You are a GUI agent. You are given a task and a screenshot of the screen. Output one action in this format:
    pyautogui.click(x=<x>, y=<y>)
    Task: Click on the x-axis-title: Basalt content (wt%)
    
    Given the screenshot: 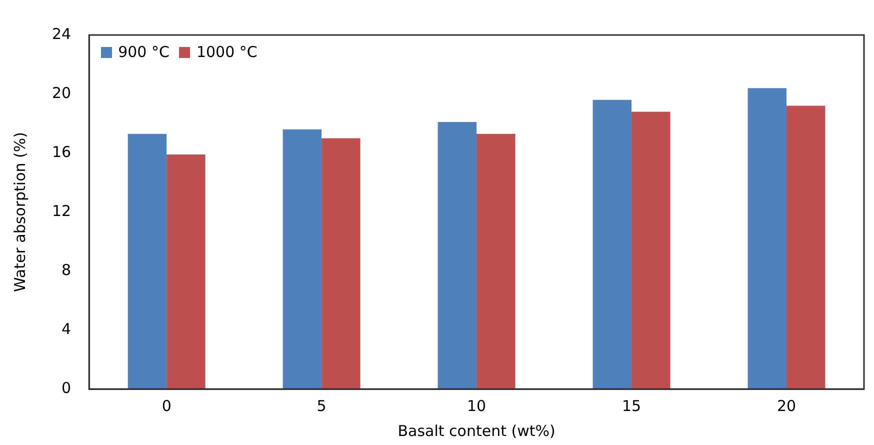 What is the action you would take?
    pyautogui.click(x=477, y=431)
    